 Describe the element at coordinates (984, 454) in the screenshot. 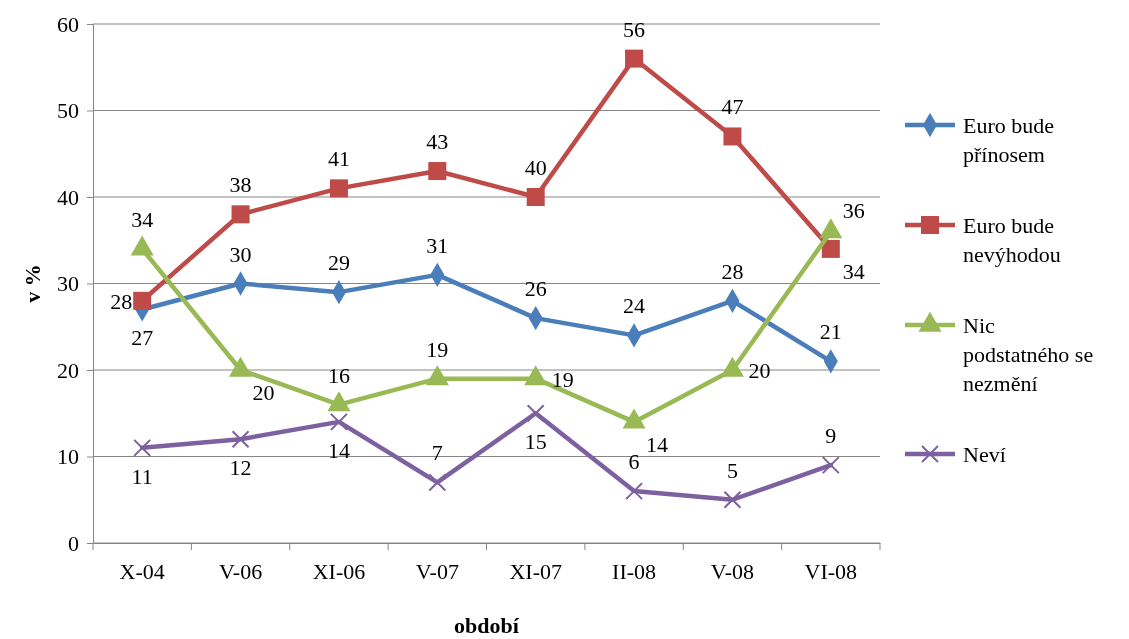

I see `legend-label: Neví` at that location.